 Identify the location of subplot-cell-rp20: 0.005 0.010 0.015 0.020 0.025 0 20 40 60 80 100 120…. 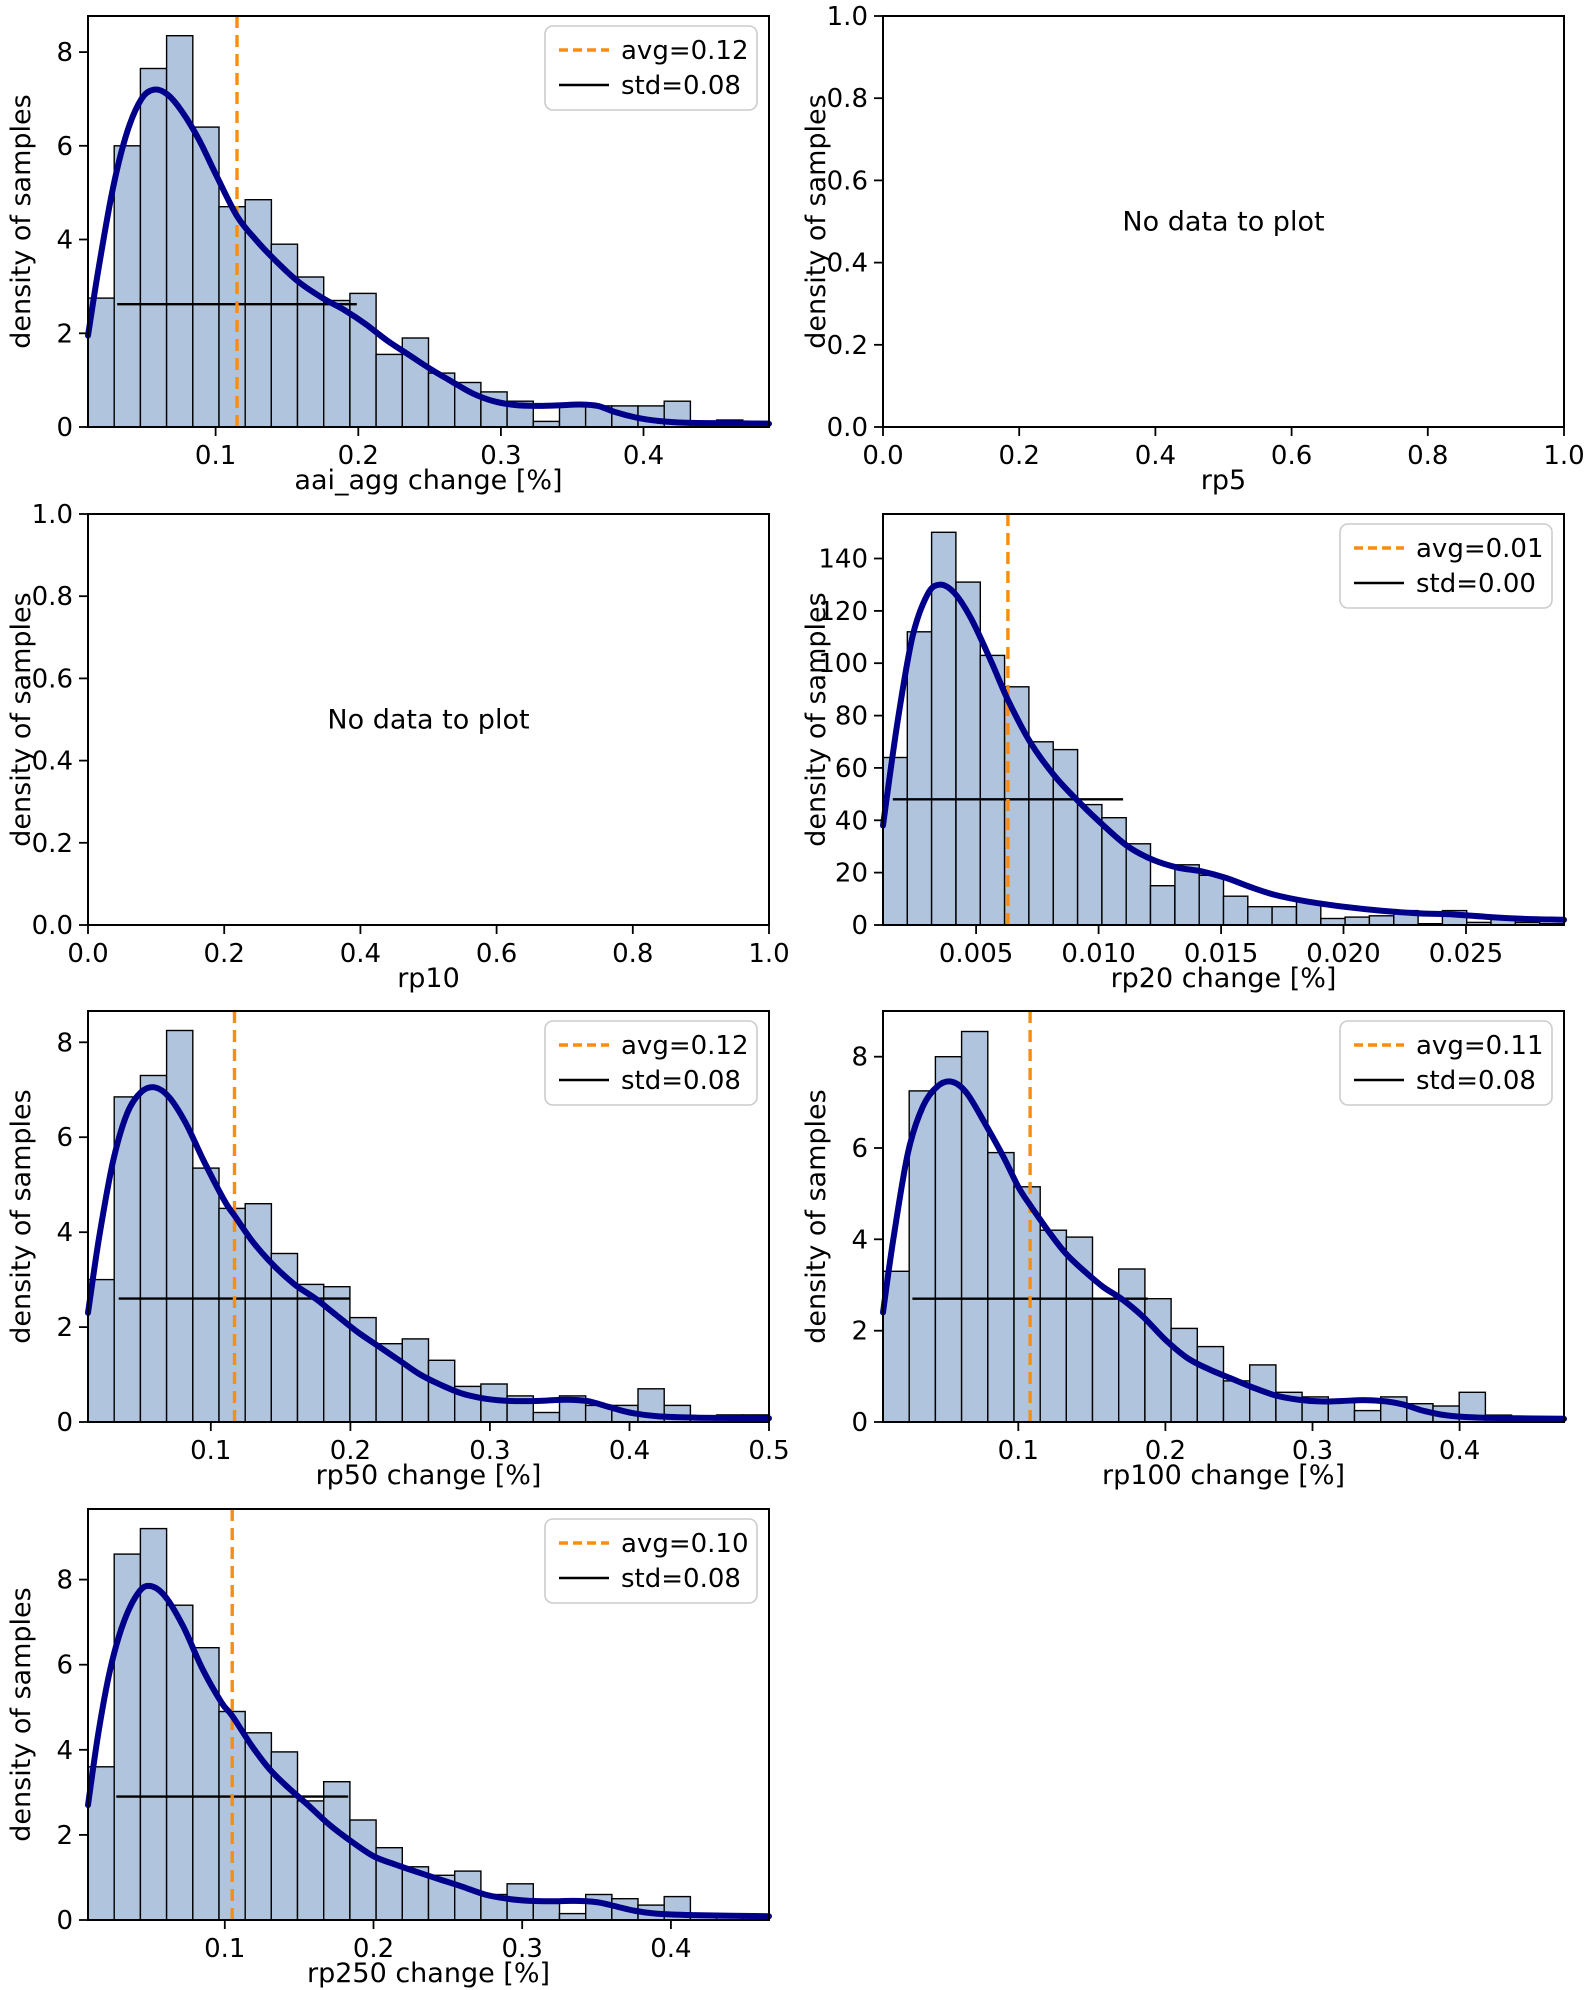
(1192, 747).